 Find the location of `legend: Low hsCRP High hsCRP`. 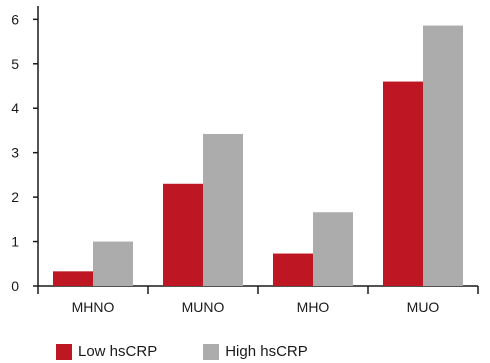

legend: Low hsCRP High hsCRP is located at coordinates (205, 351).